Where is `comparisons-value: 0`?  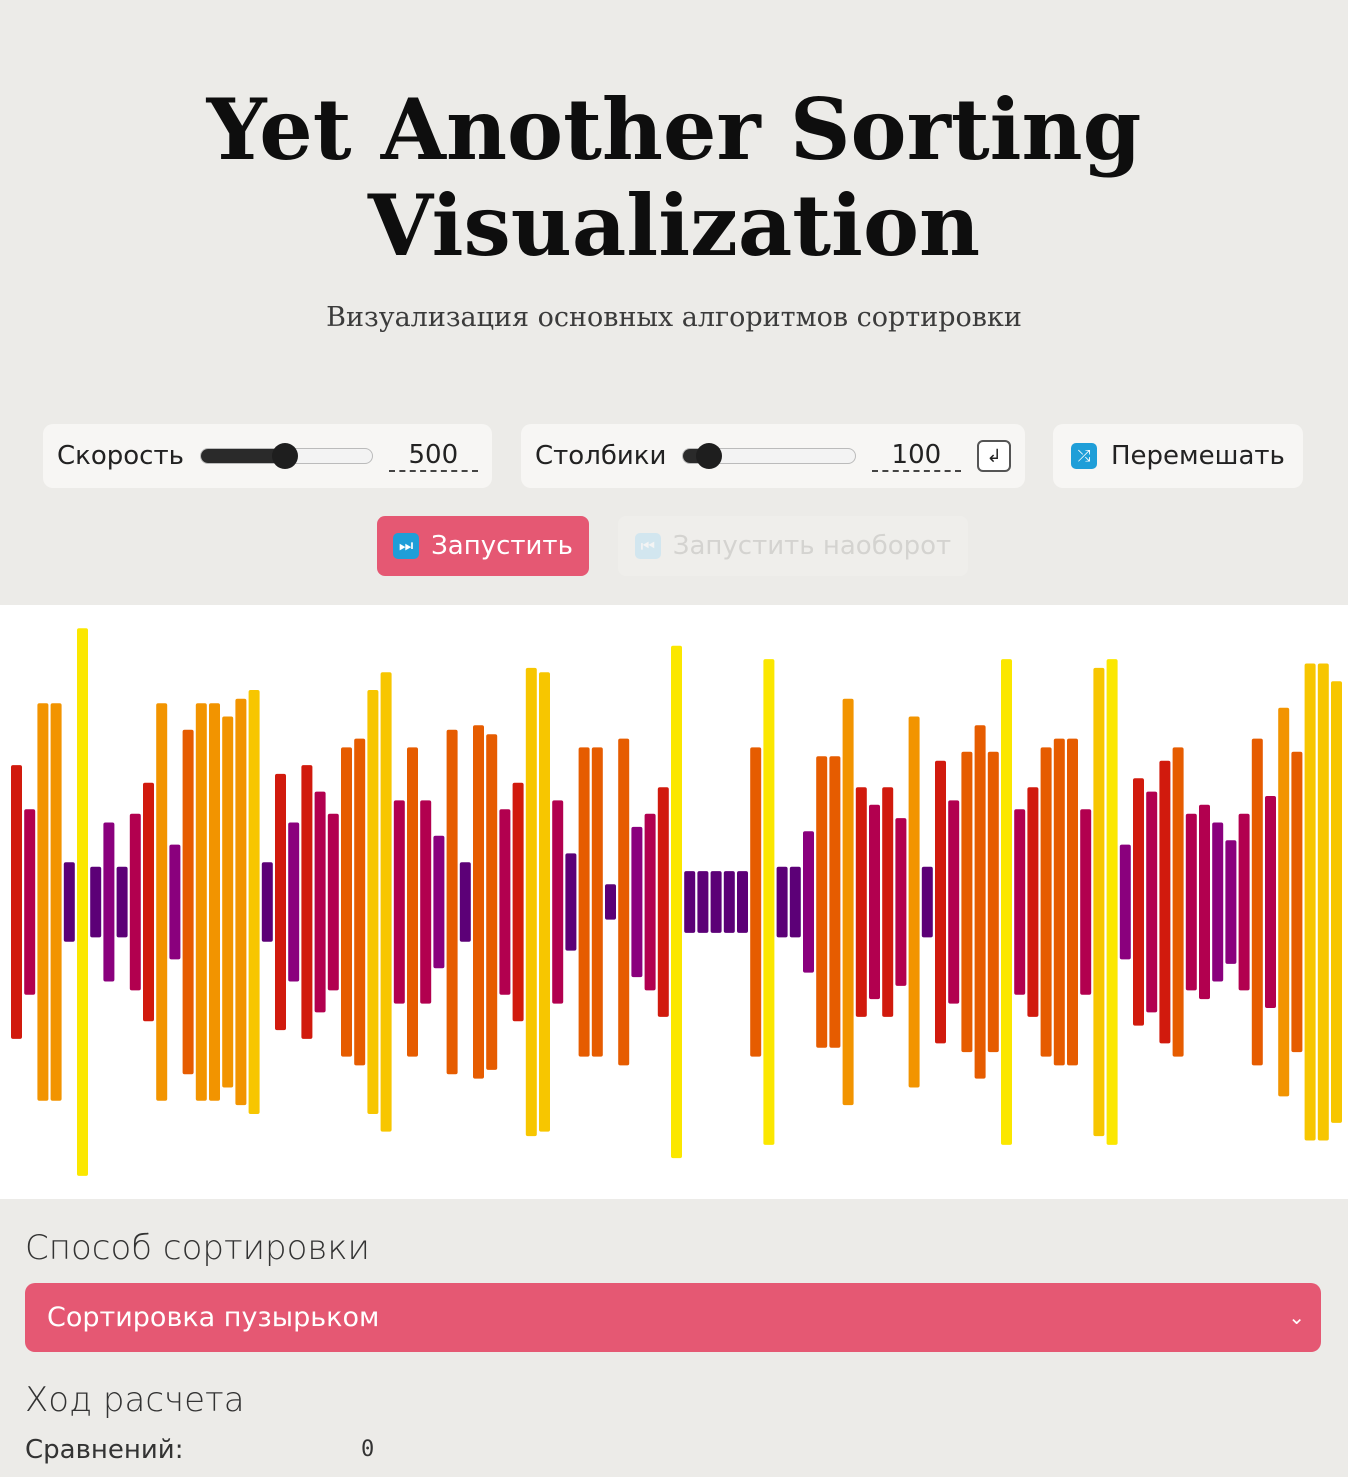
comparisons-value: 0 is located at coordinates (368, 1449).